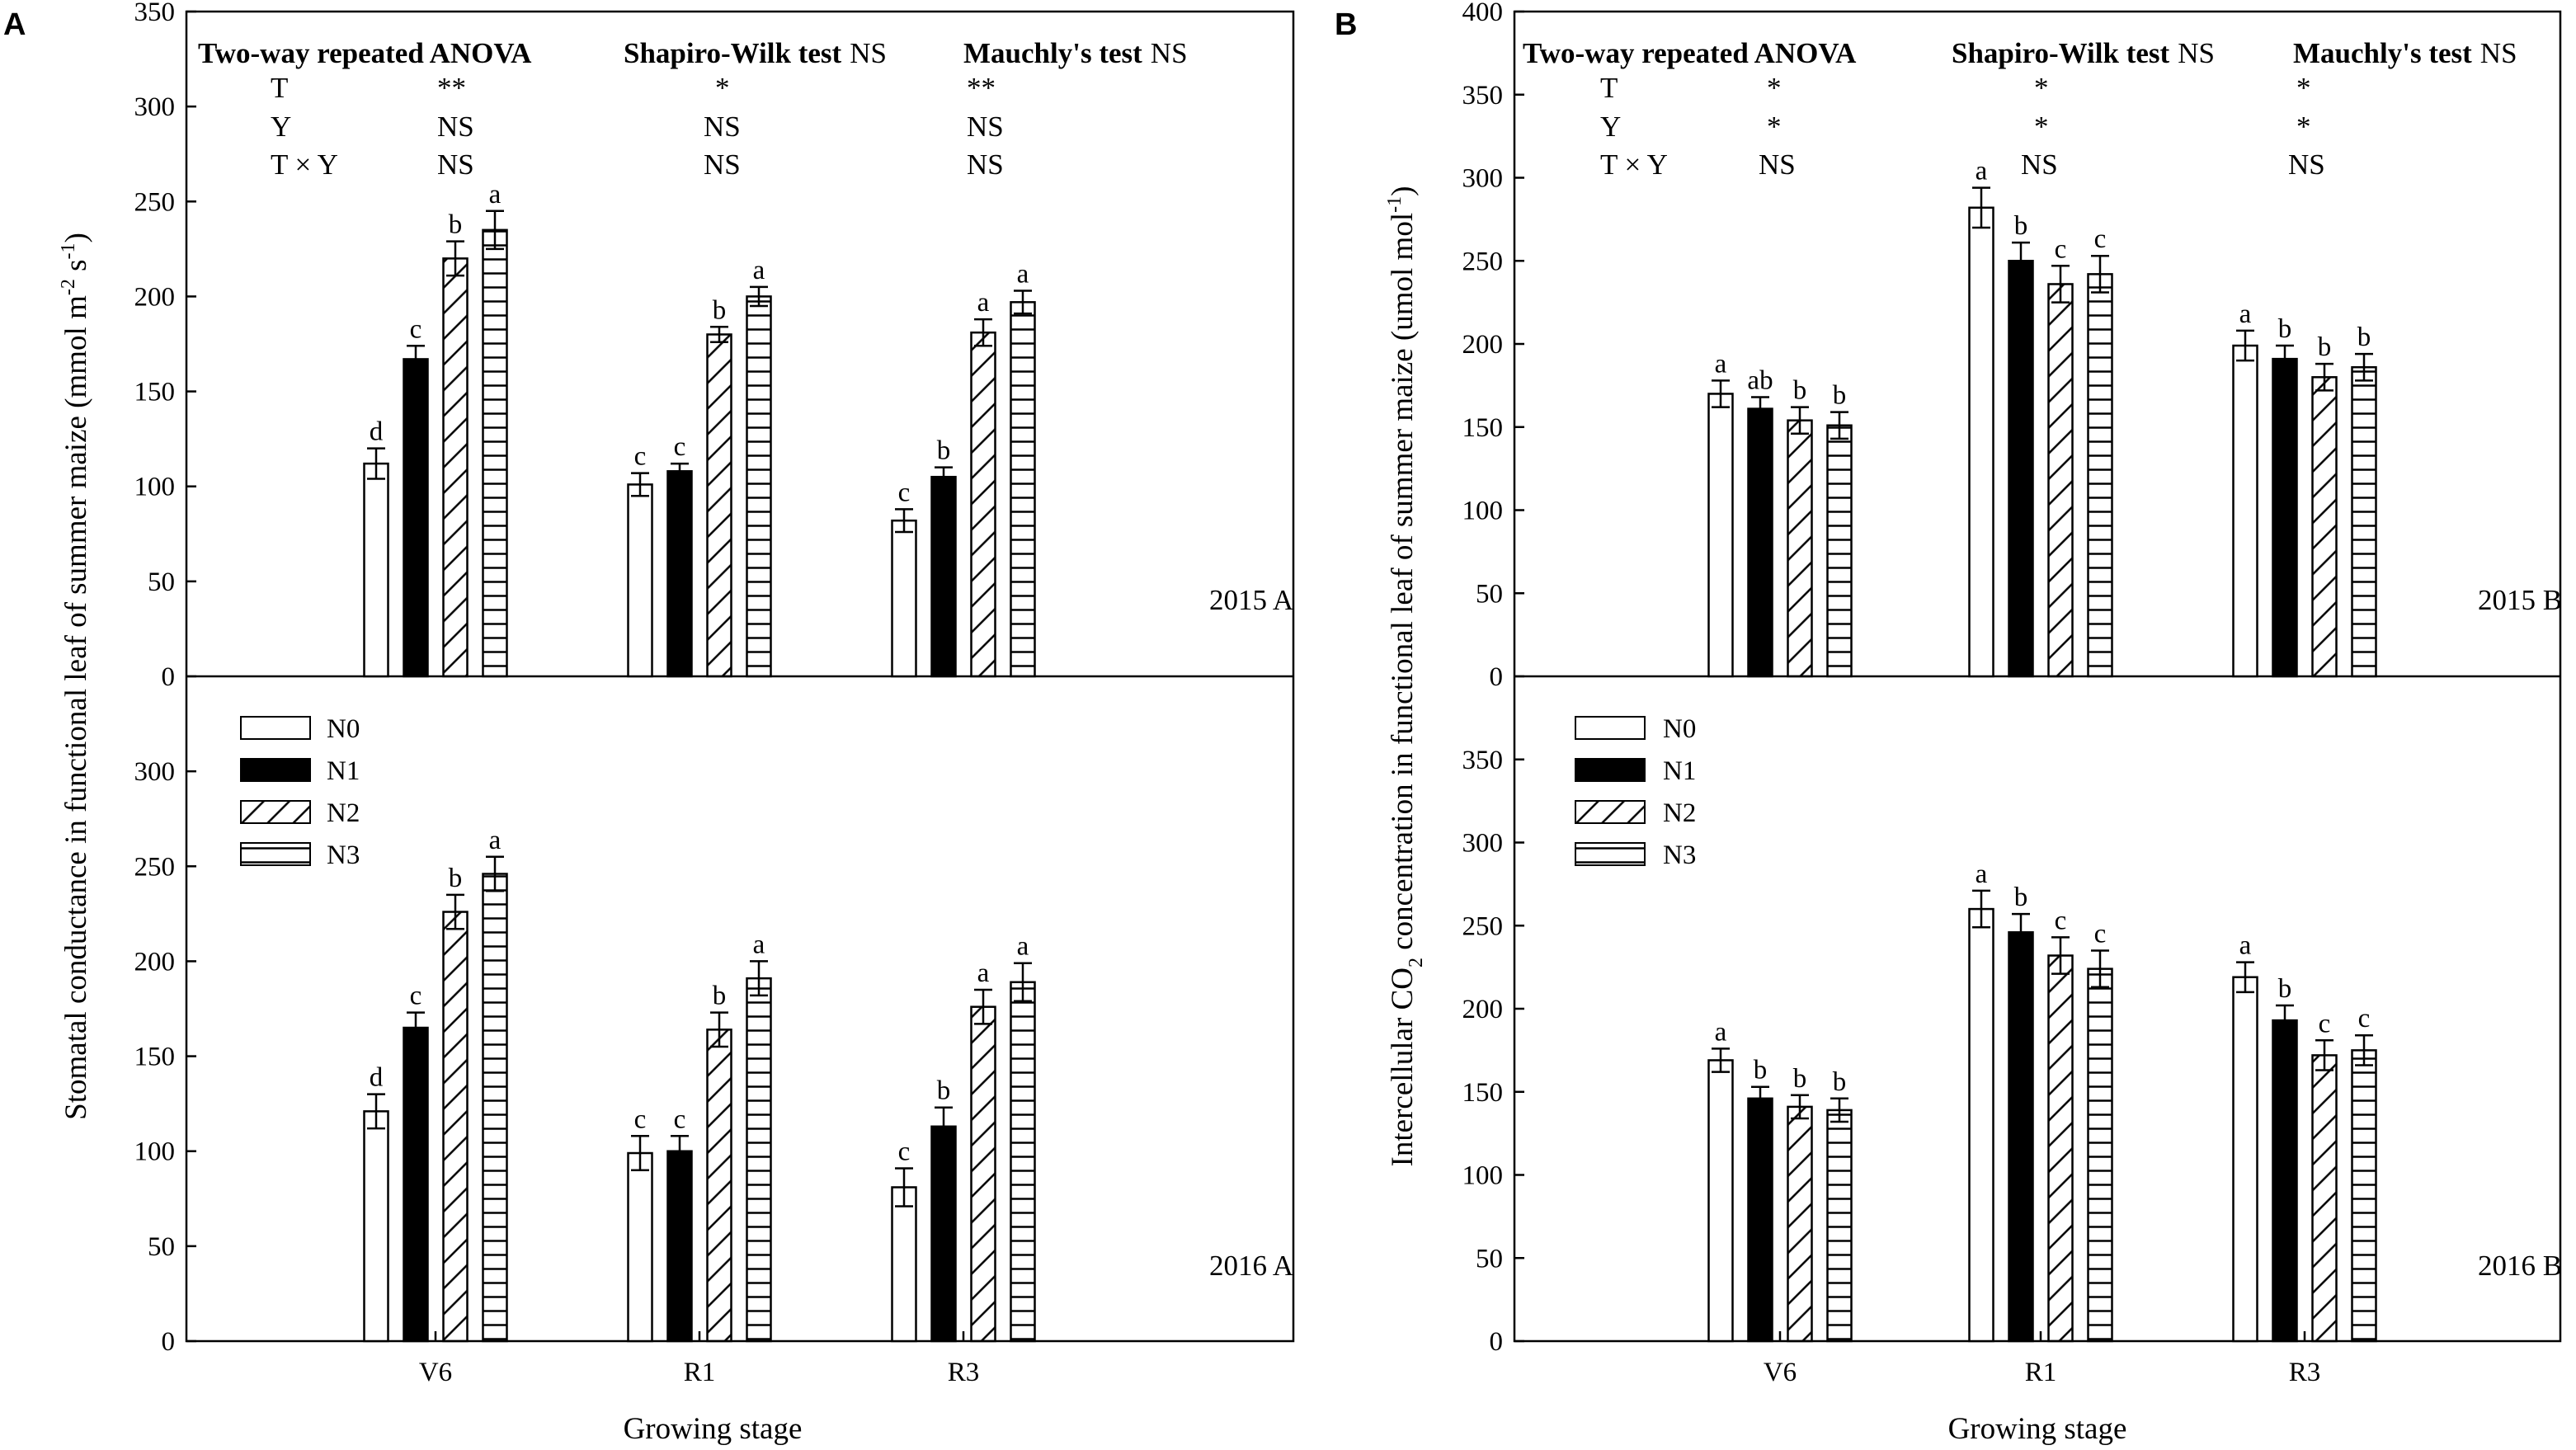 This screenshot has width=2576, height=1450. Describe the element at coordinates (2303, 127) in the screenshot. I see `stats-mauchly-value: *` at that location.